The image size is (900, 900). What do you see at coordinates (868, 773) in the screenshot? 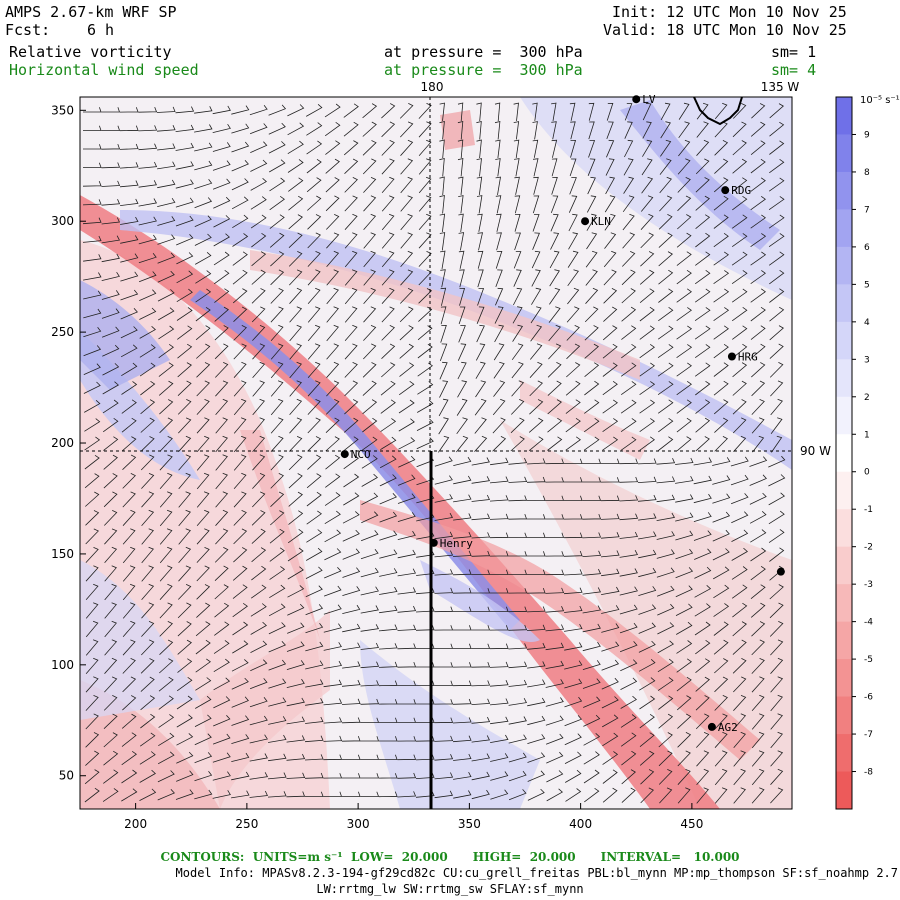
I see `colorbar-label: -8` at bounding box center [868, 773].